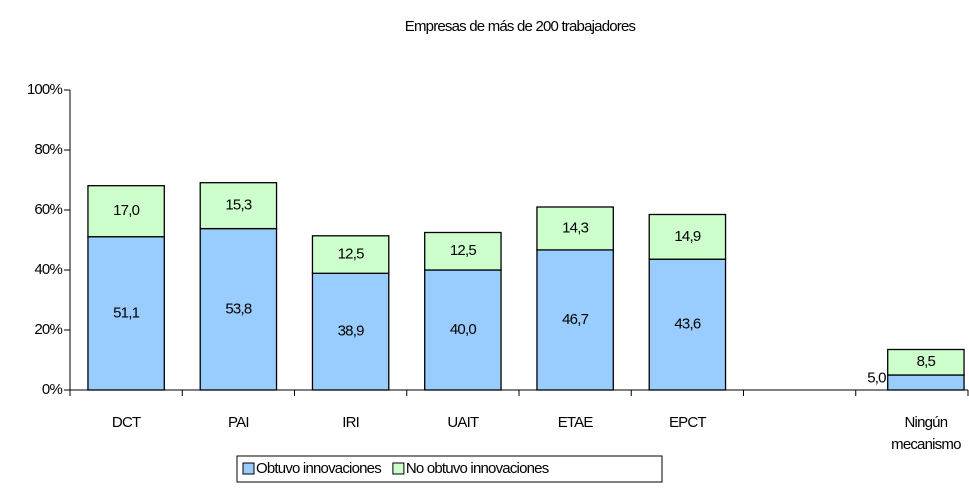 This screenshot has height=488, width=969. I want to click on y-tick-label: 100%, so click(45, 89).